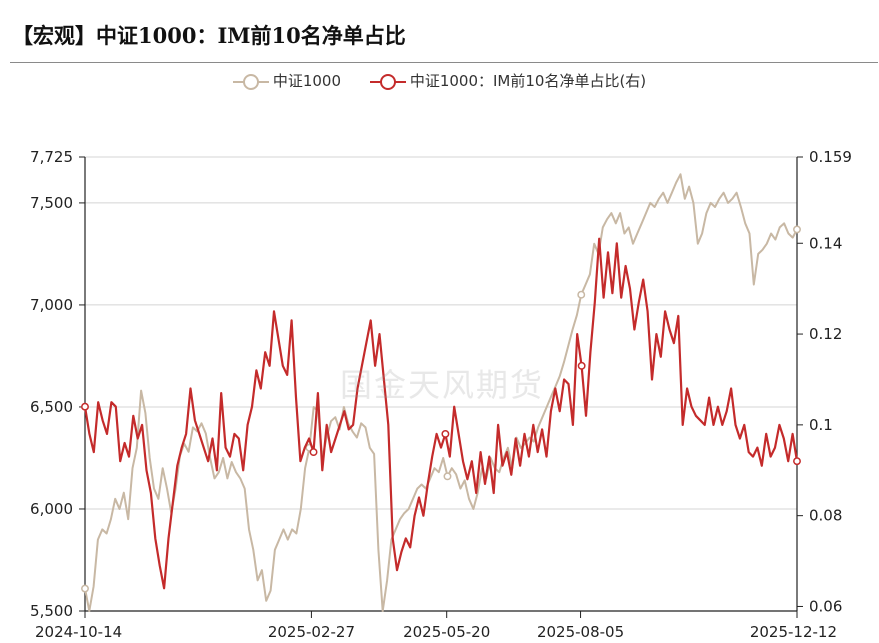 This screenshot has height=643, width=879. Describe the element at coordinates (825, 516) in the screenshot. I see `y-right-tick-label: 0.08` at that location.